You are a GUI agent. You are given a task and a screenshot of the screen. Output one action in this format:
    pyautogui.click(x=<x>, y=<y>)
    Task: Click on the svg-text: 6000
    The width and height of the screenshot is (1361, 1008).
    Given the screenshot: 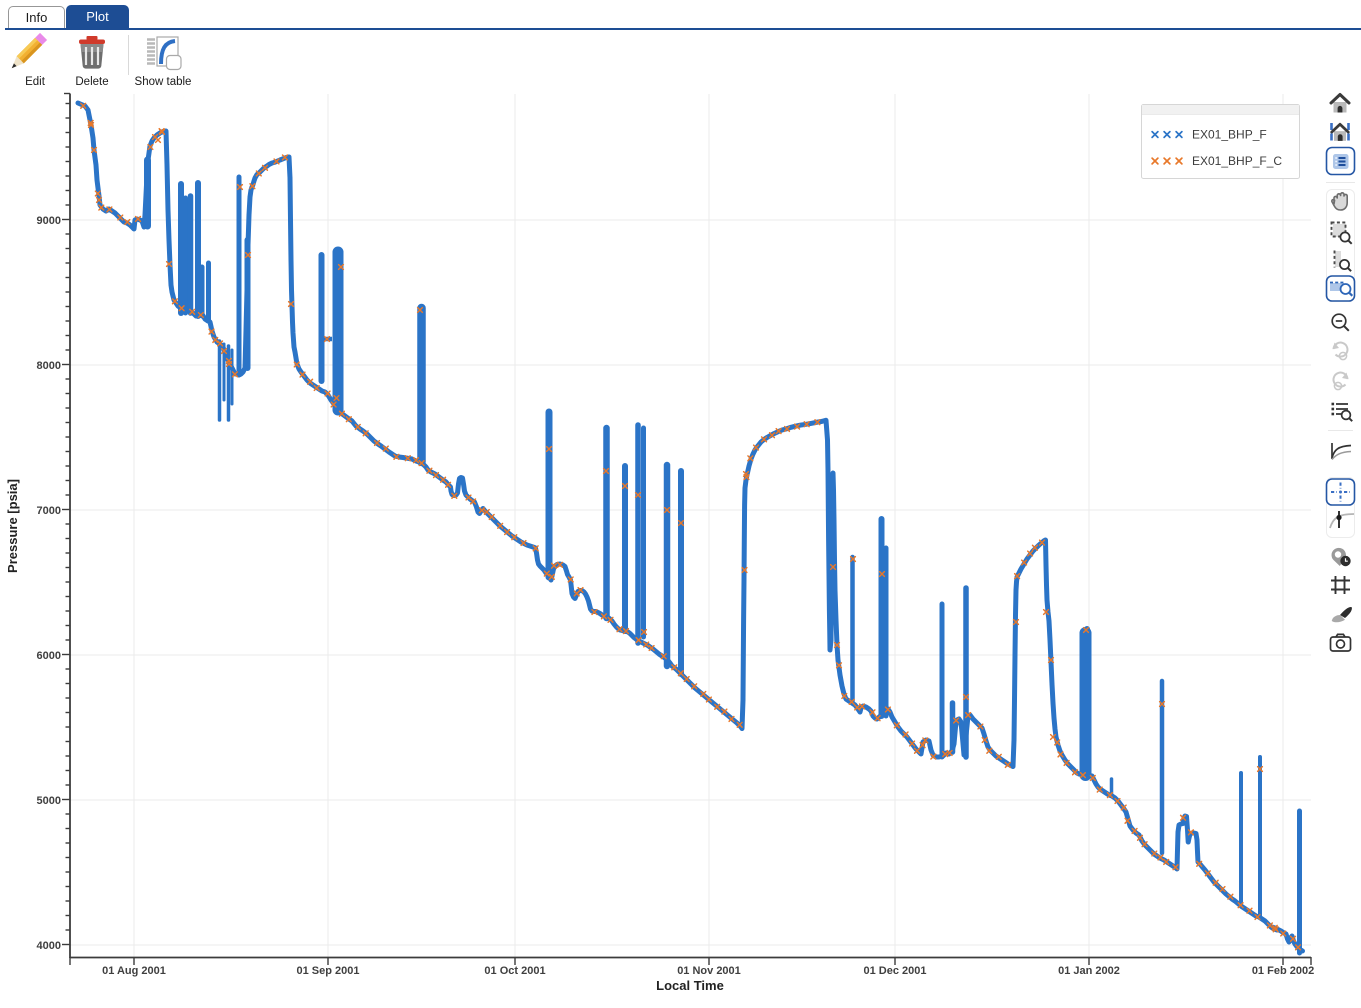 What is the action you would take?
    pyautogui.click(x=49, y=656)
    